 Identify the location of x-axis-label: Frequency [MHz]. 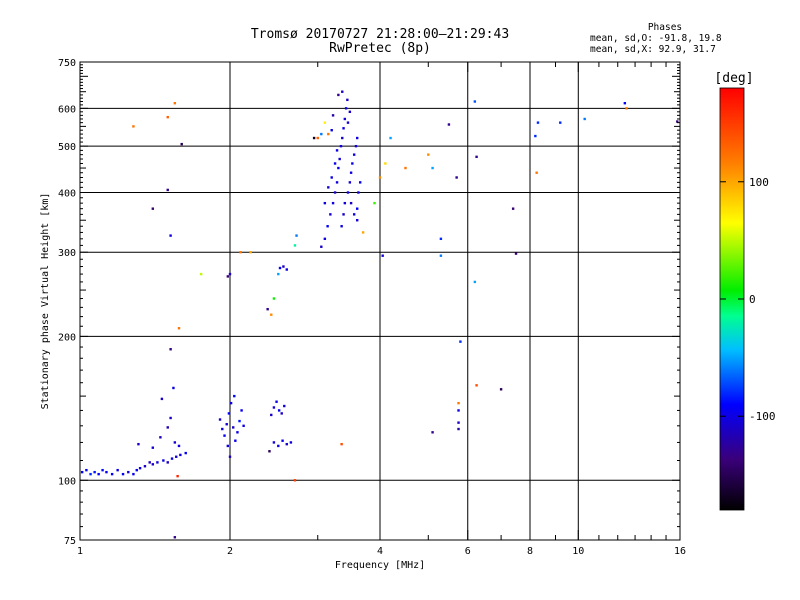
(380, 565).